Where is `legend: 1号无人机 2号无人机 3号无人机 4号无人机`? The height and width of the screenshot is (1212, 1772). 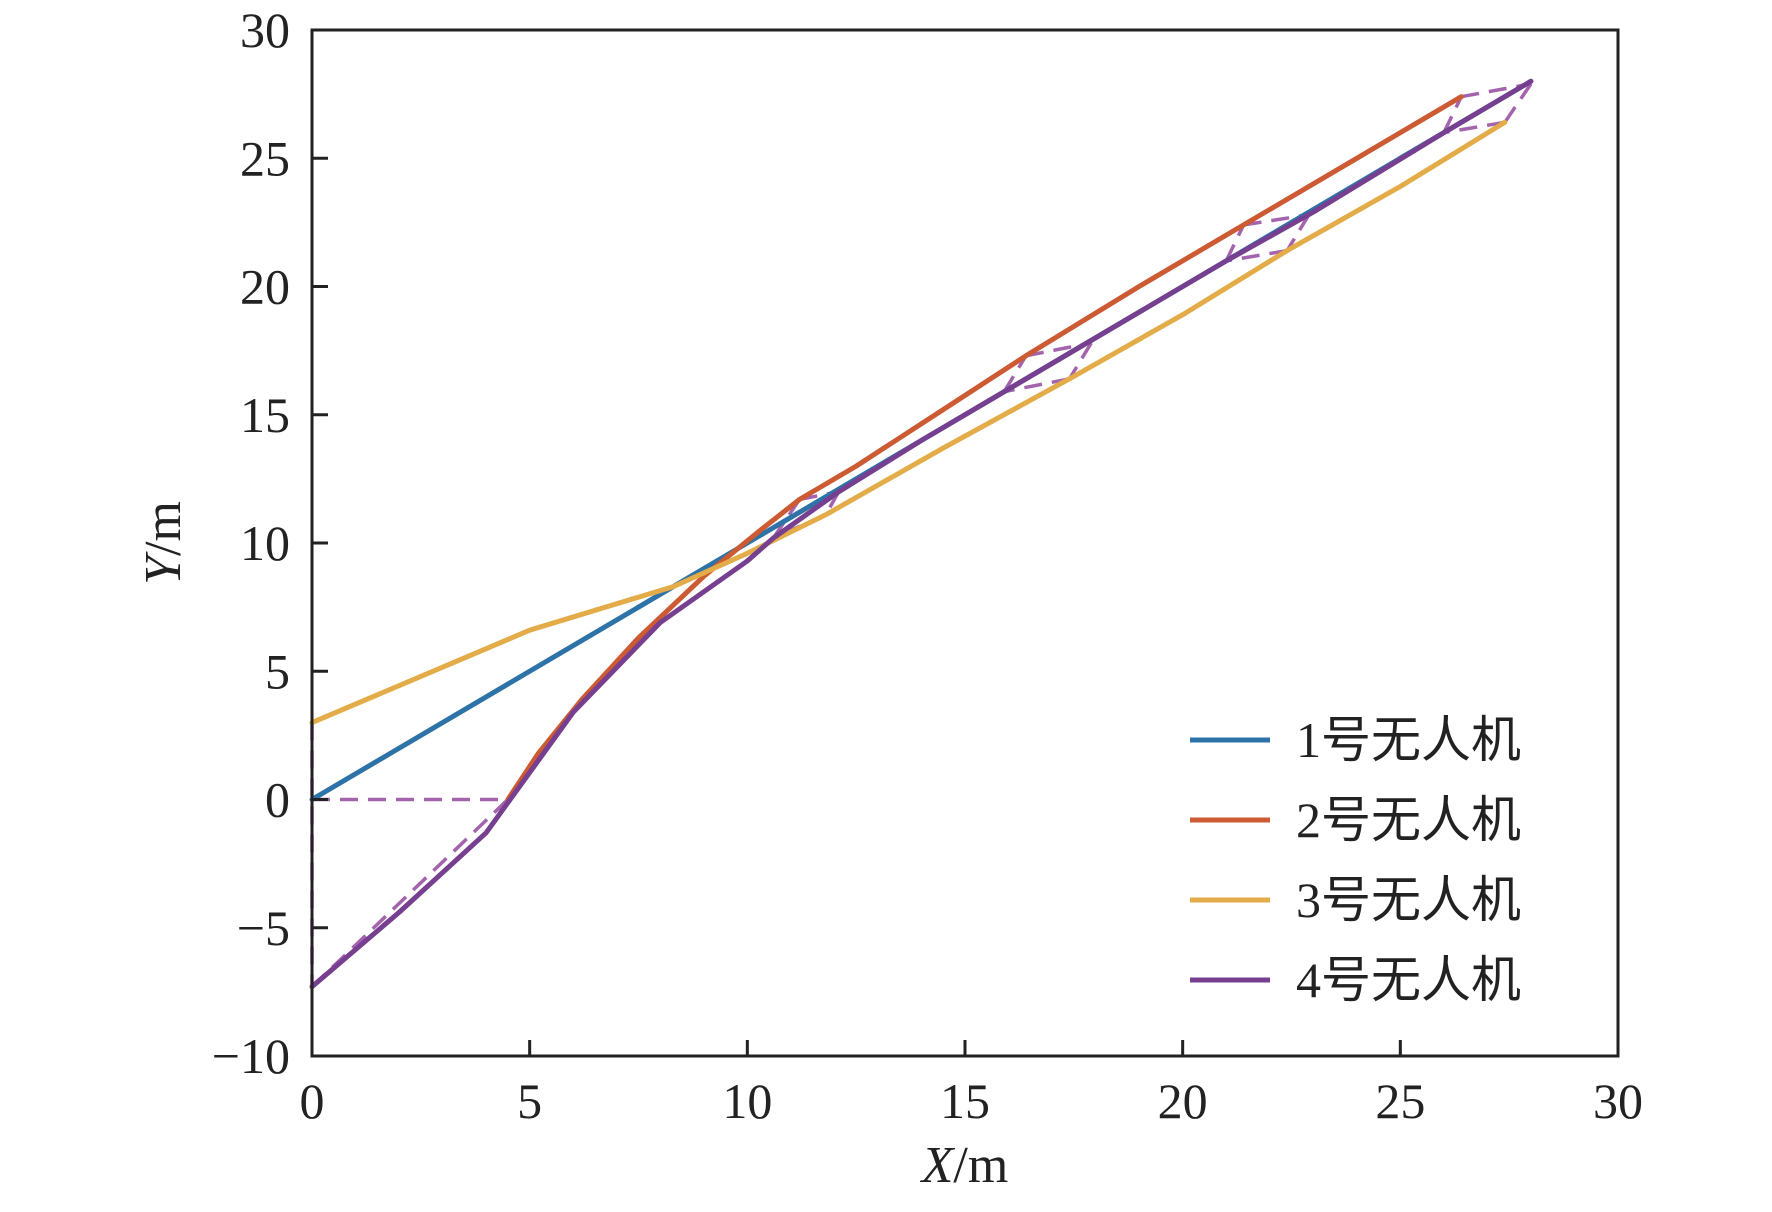
legend: 1号无人机 2号无人机 3号无人机 4号无人机 is located at coordinates (1355, 860).